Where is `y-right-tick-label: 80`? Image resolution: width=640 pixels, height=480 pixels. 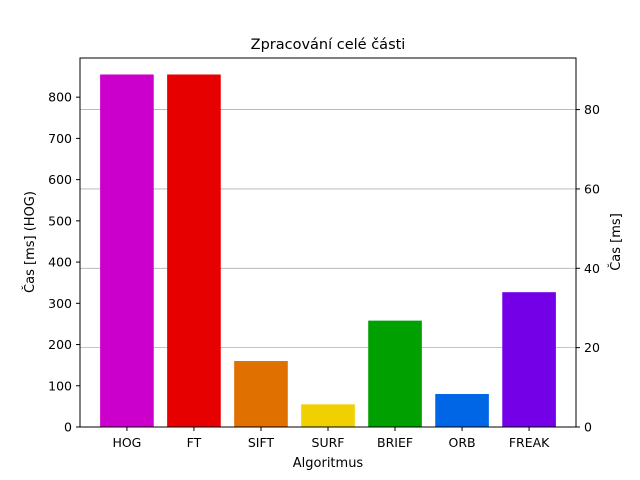
y-right-tick-label: 80 is located at coordinates (592, 109).